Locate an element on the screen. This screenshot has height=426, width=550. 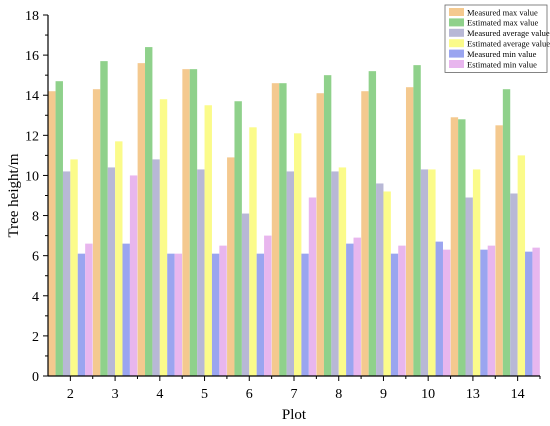
y-tick-label: 4 is located at coordinates (35, 297).